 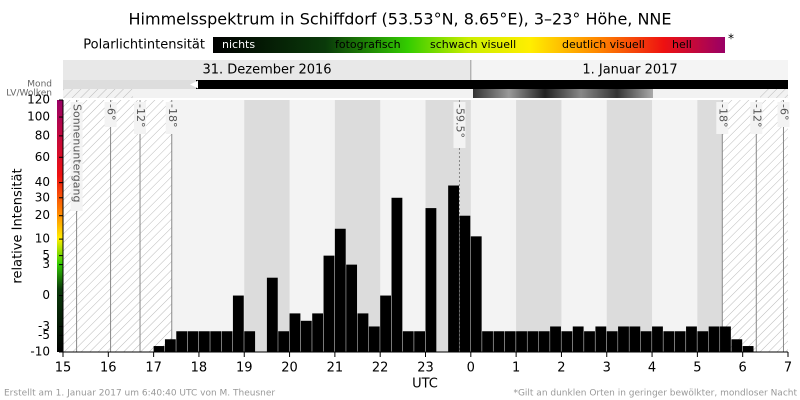 What do you see at coordinates (788, 368) in the screenshot?
I see `x-tick-label: 7` at bounding box center [788, 368].